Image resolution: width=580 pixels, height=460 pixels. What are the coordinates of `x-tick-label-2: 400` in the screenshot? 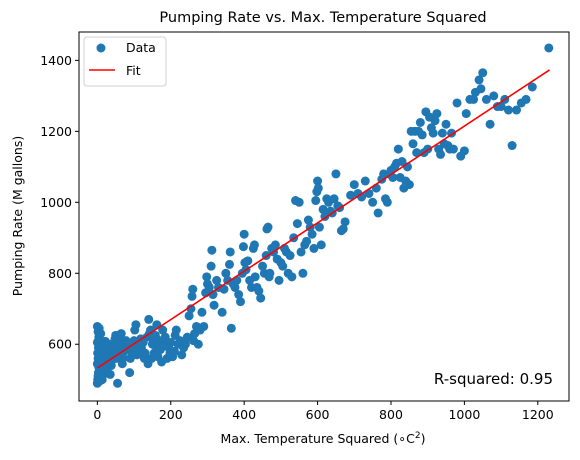 It's located at (244, 414).